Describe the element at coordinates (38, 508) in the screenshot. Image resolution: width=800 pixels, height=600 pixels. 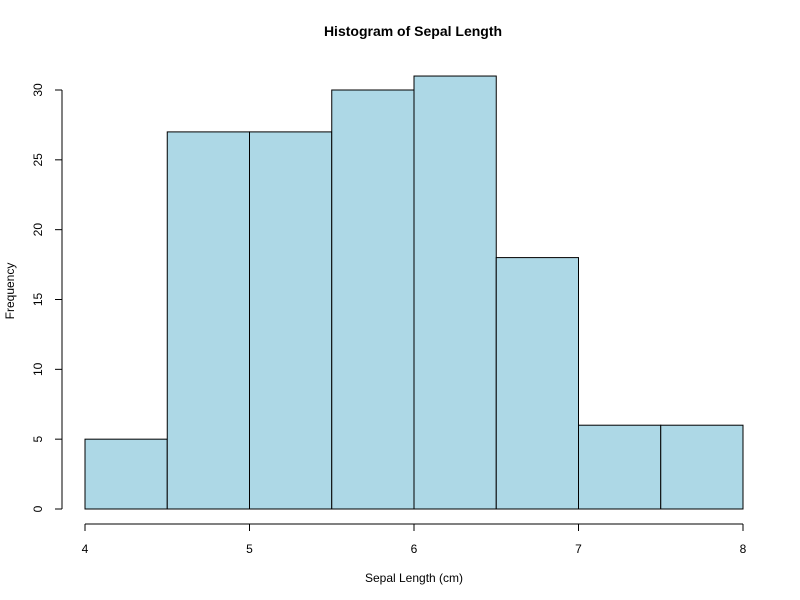
I see `y-tick-label: 0` at that location.